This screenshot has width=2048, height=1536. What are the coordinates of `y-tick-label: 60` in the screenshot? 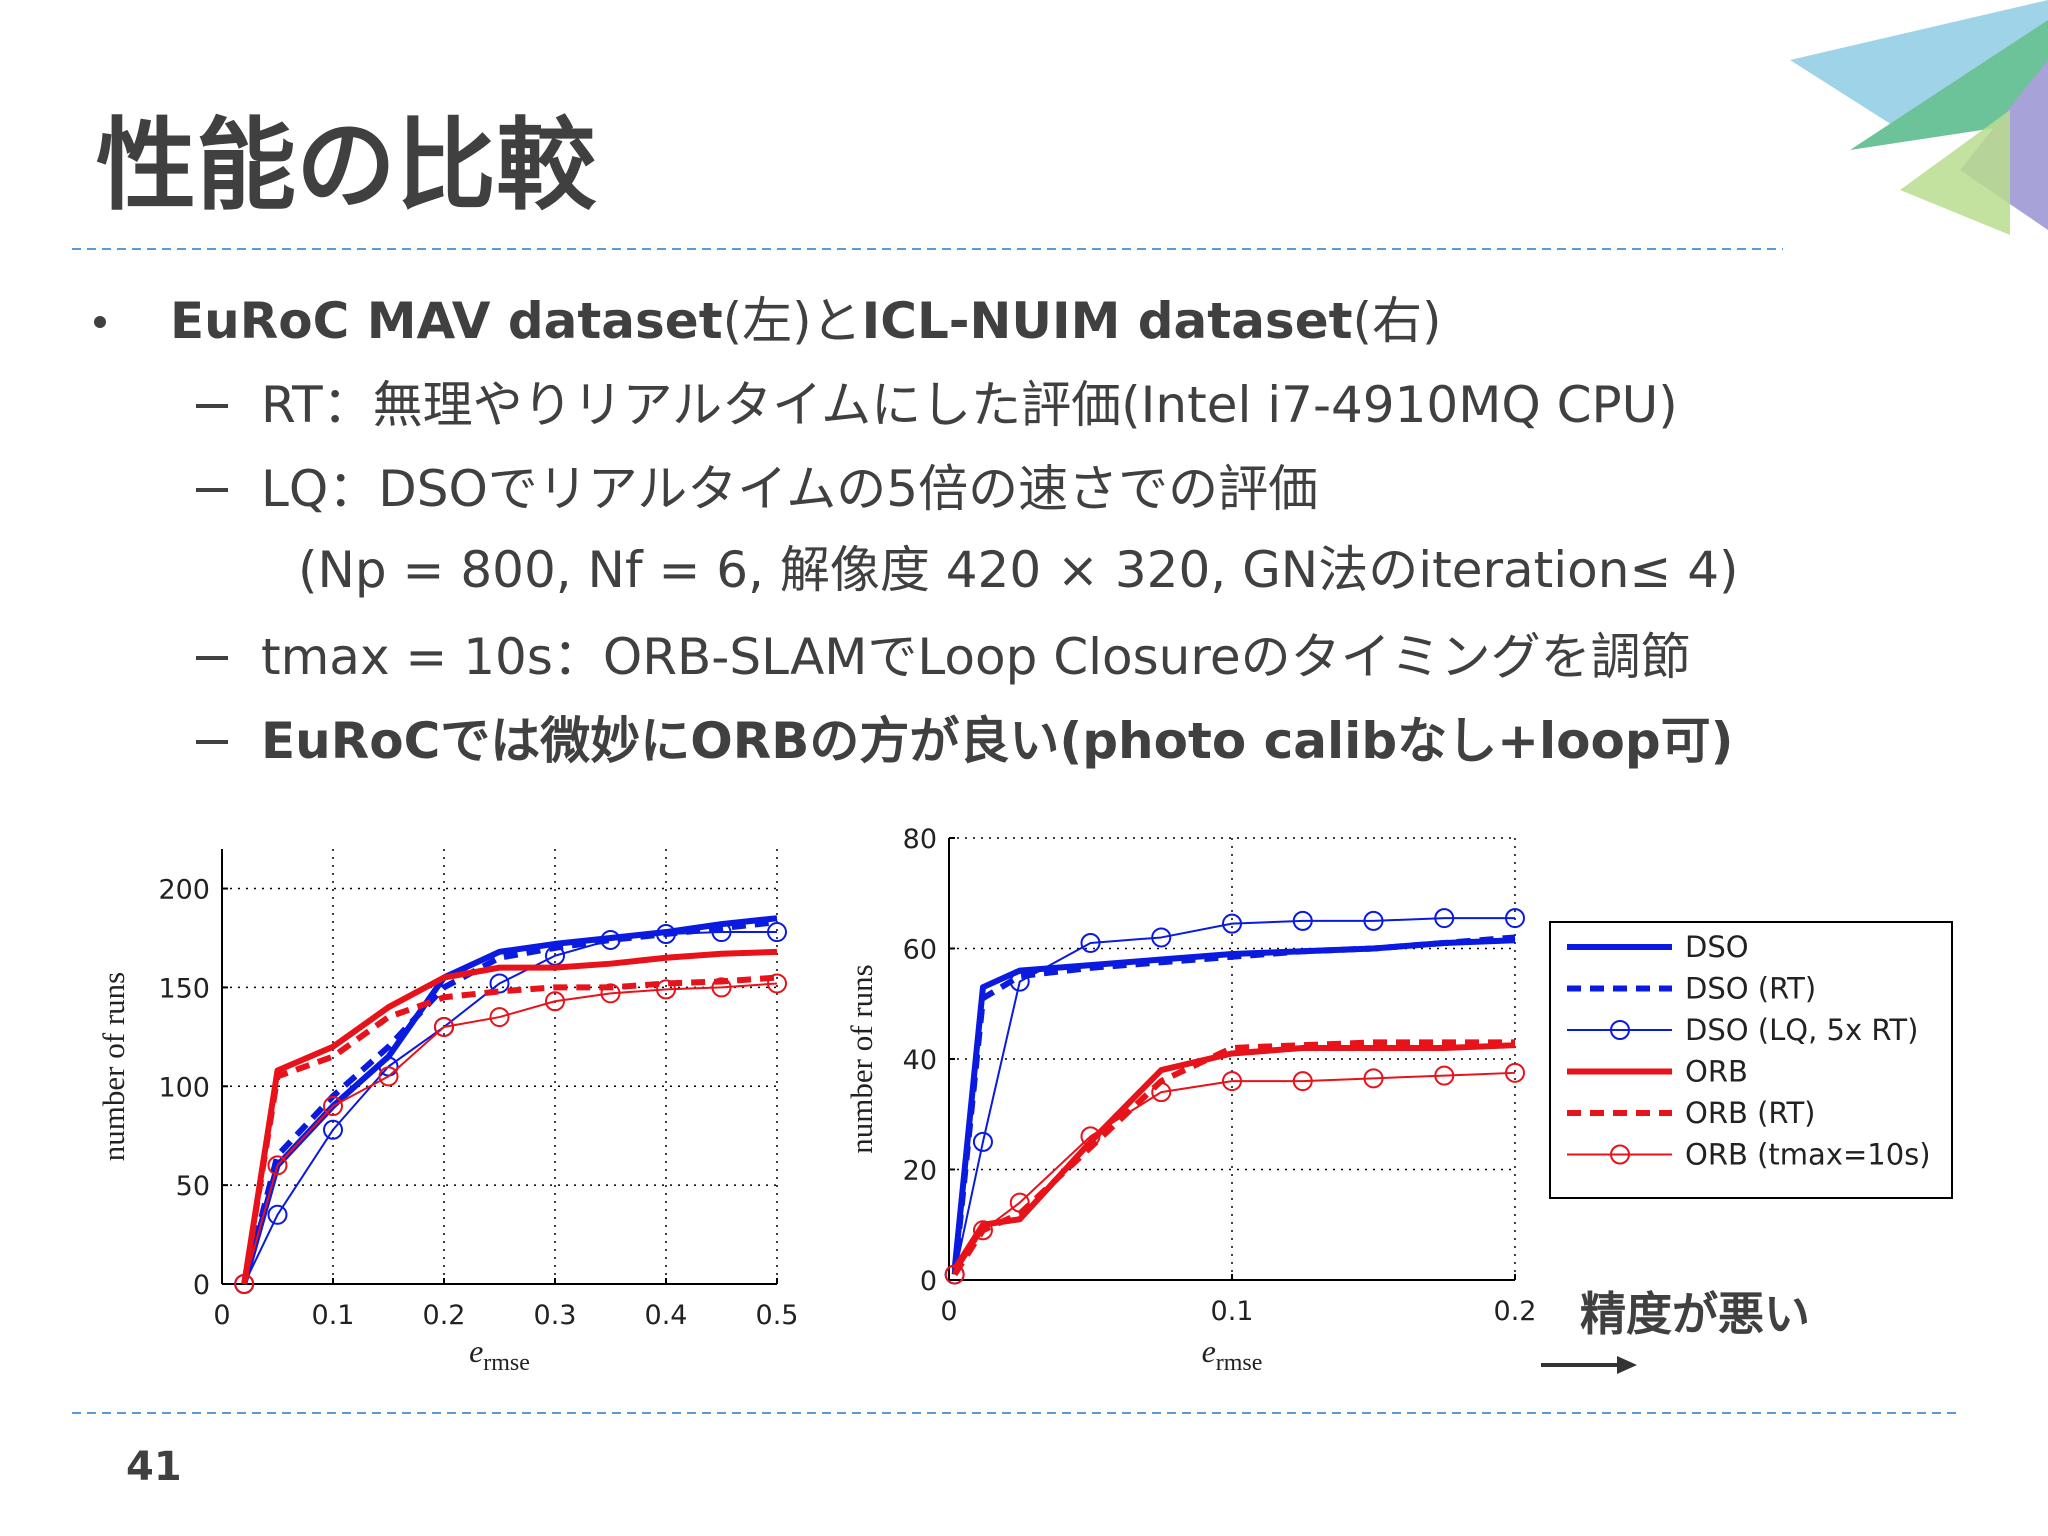 It's located at (920, 950).